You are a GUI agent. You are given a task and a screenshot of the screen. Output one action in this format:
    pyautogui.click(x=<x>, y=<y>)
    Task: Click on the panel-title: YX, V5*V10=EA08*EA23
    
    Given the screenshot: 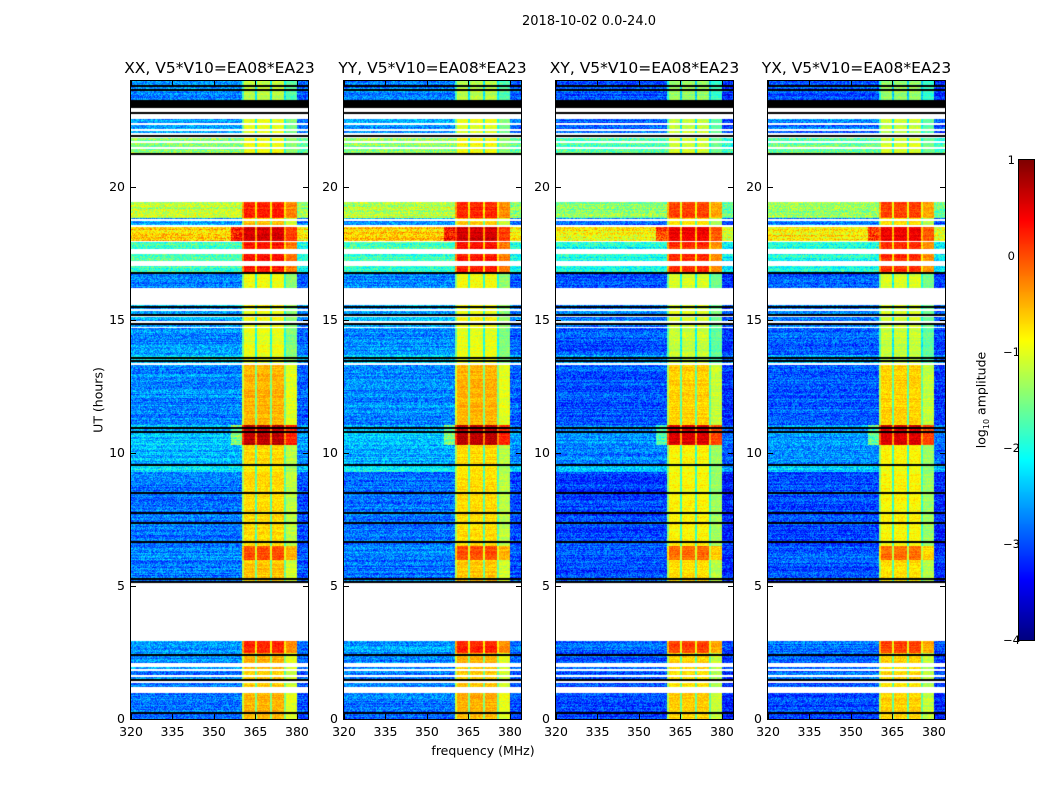 What is the action you would take?
    pyautogui.click(x=856, y=68)
    